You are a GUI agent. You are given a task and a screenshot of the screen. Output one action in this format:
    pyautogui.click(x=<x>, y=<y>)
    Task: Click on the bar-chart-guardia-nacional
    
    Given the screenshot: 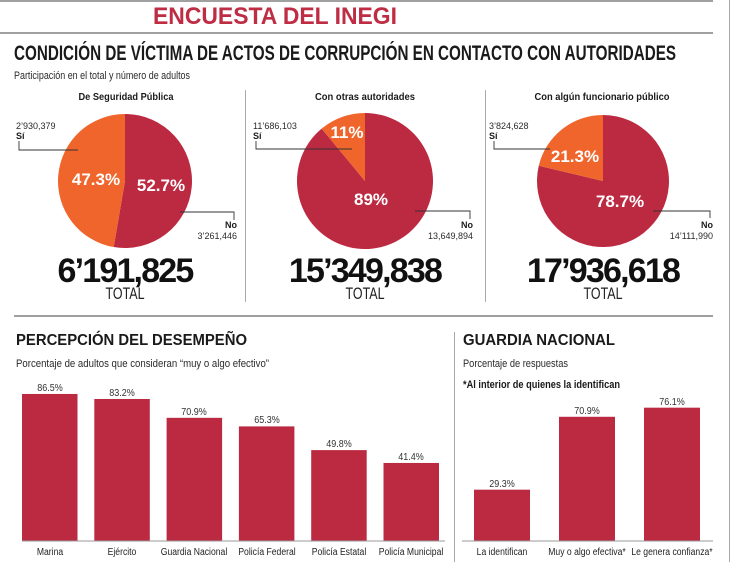 What is the action you would take?
    pyautogui.click(x=587, y=474)
    